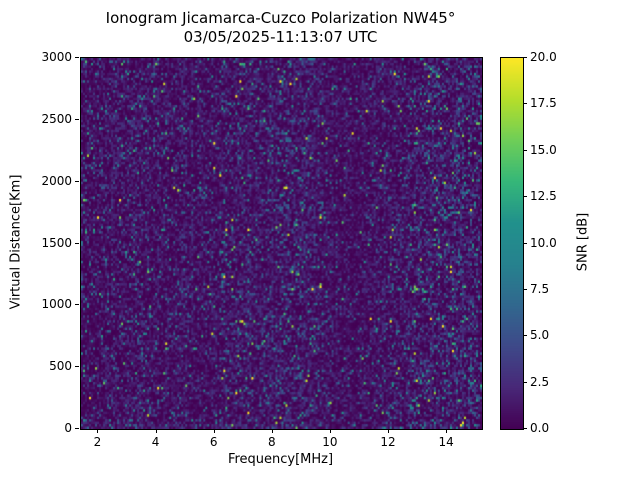 This screenshot has height=480, width=640. Describe the element at coordinates (543, 57) in the screenshot. I see `colorbar-tick-label: 20.0` at that location.